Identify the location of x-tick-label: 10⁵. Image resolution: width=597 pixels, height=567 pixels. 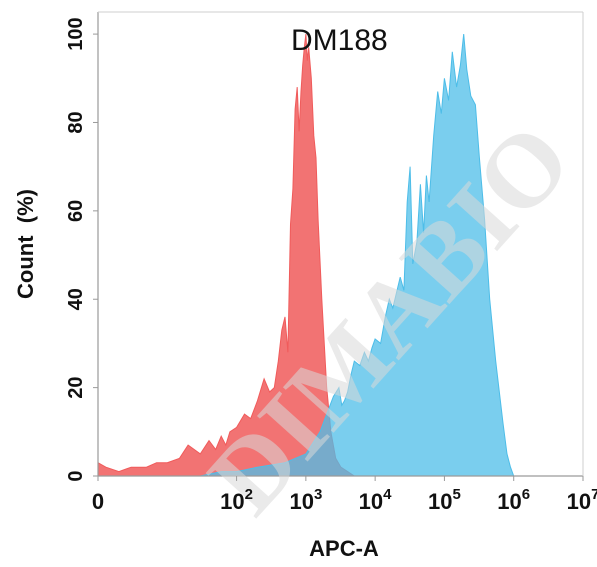
(444, 500).